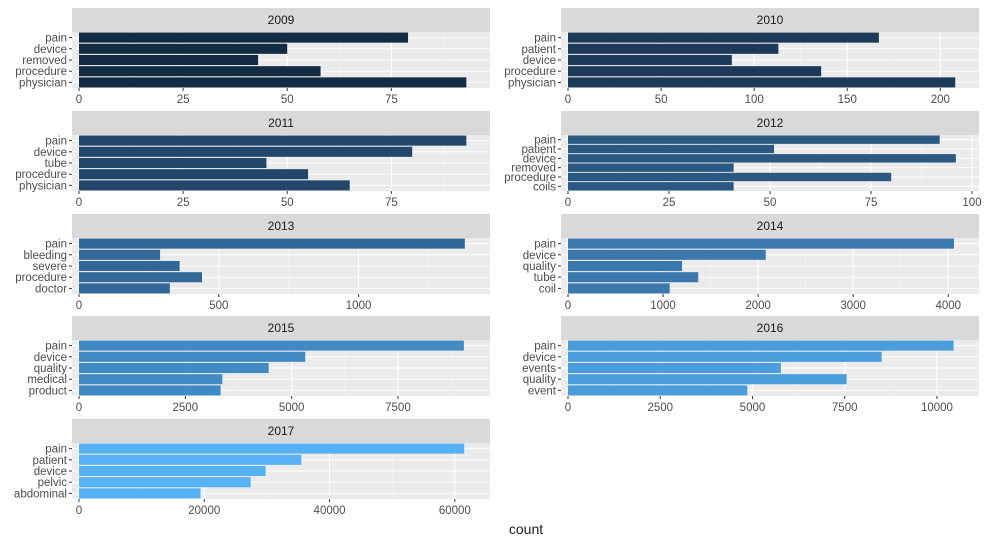  Describe the element at coordinates (47, 380) in the screenshot. I see `category-label: medical` at that location.